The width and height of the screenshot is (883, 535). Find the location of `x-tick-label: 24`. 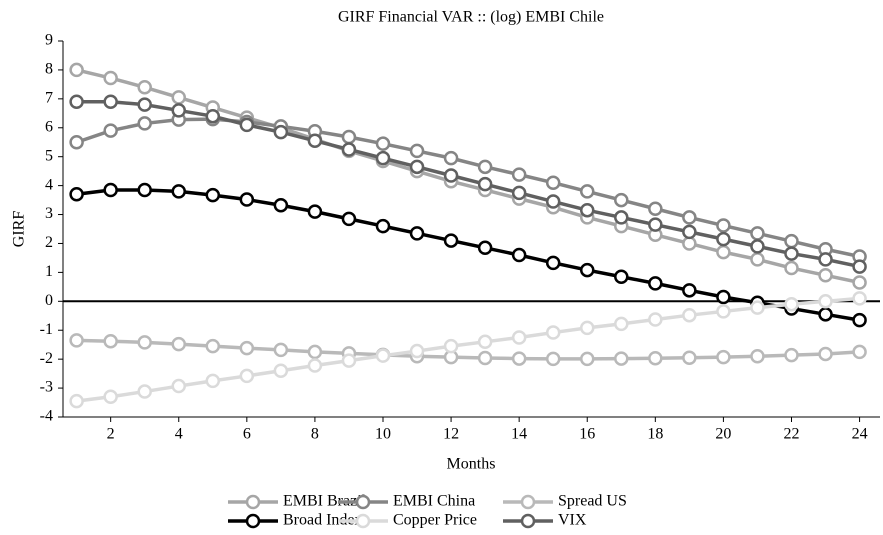

x-tick-label: 24 is located at coordinates (860, 434).